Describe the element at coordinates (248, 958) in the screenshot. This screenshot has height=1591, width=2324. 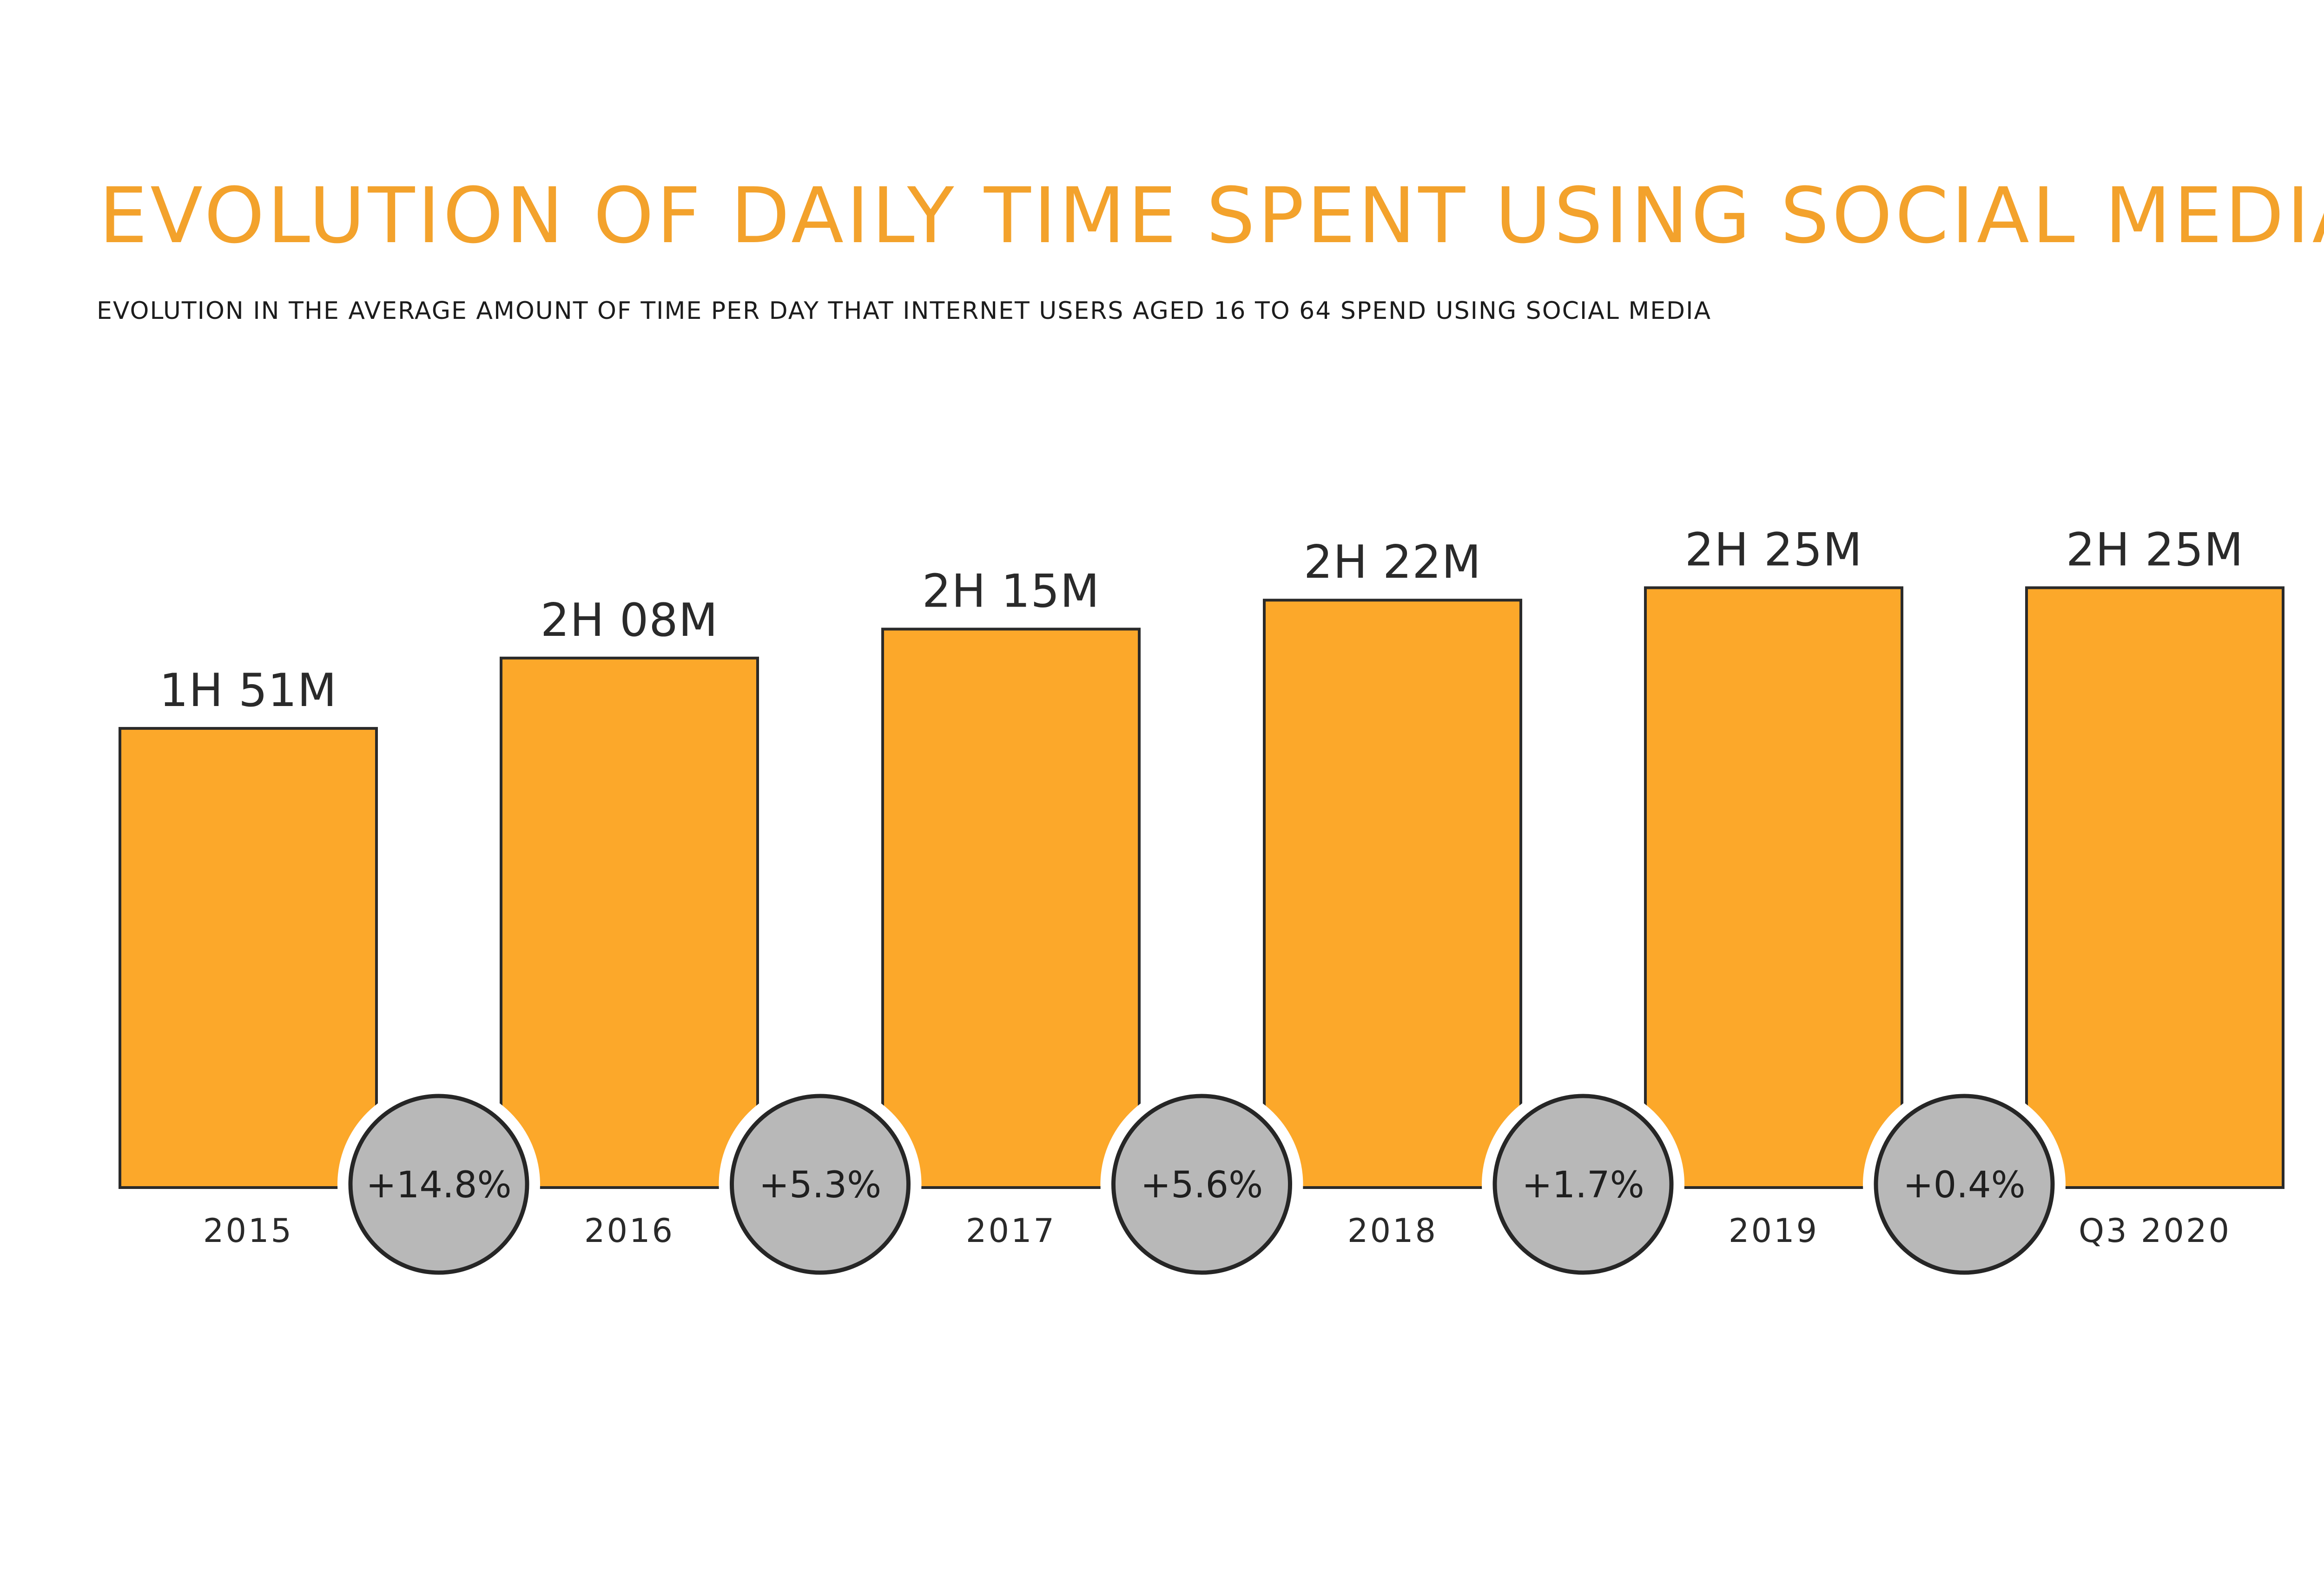
I see `bar-2015` at that location.